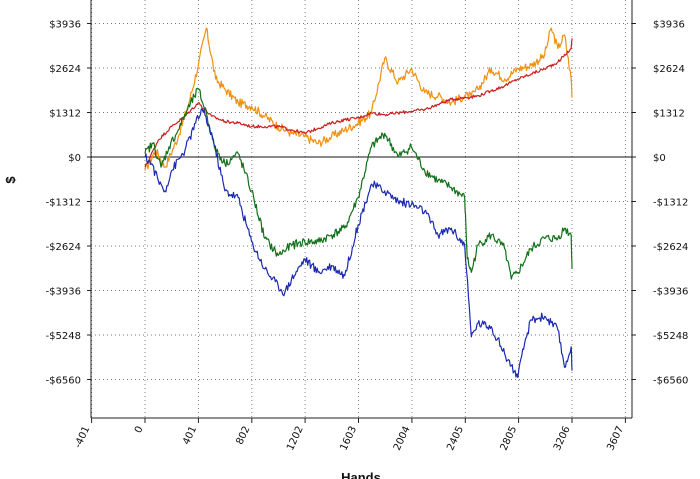 This screenshot has width=700, height=479. What do you see at coordinates (670, 203) in the screenshot?
I see `y-tick-label-right: -$1312` at bounding box center [670, 203].